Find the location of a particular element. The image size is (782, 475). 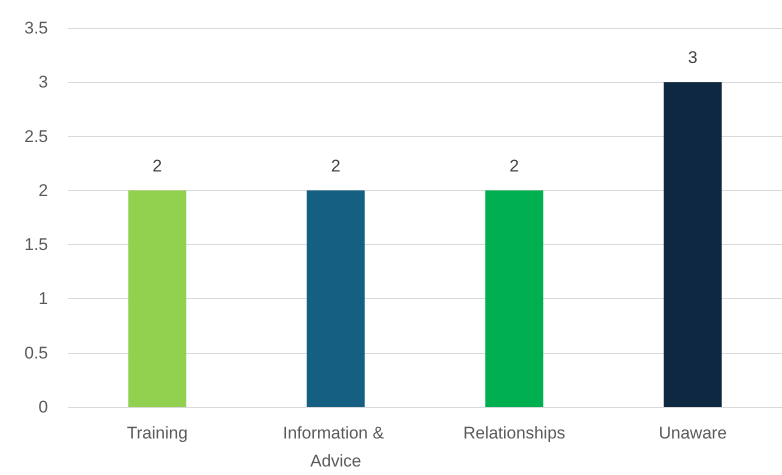

y-tick-label: 1 is located at coordinates (43, 298).